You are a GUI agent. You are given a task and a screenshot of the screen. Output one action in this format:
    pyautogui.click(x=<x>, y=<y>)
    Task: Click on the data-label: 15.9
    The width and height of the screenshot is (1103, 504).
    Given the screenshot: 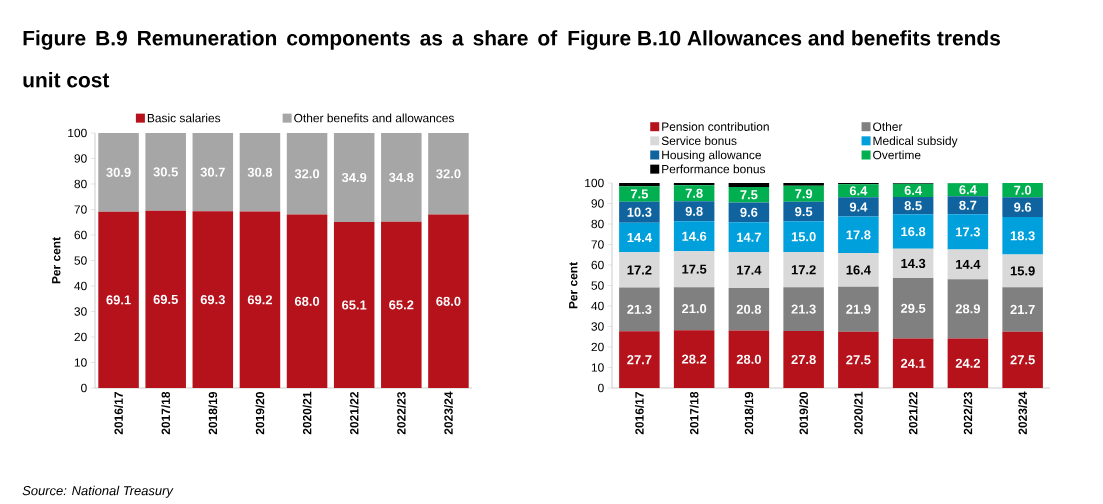 What is the action you would take?
    pyautogui.click(x=1022, y=271)
    